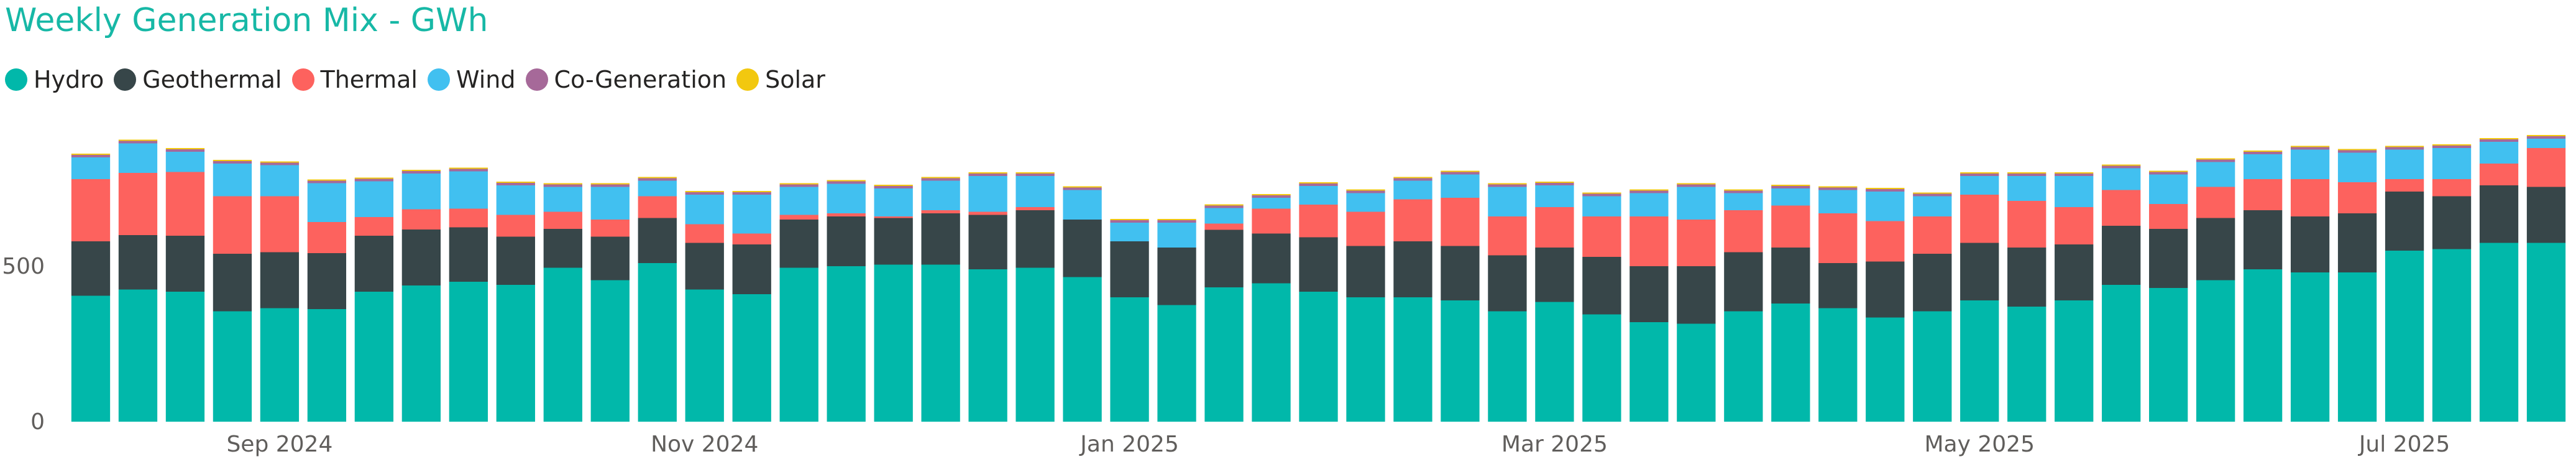 The width and height of the screenshot is (2576, 459). What do you see at coordinates (626, 80) in the screenshot?
I see `legend-item-co-generation: Co-Generation` at bounding box center [626, 80].